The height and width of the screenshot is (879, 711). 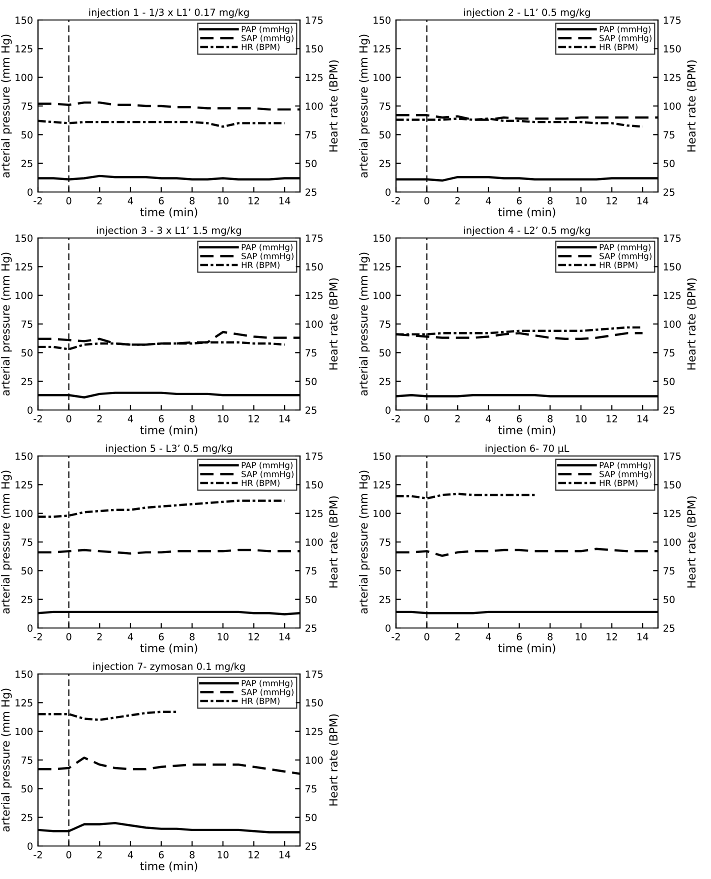 What do you see at coordinates (527, 13) in the screenshot?
I see `chart-title: injection 2 - L1’ 0.5 mg/kg` at bounding box center [527, 13].